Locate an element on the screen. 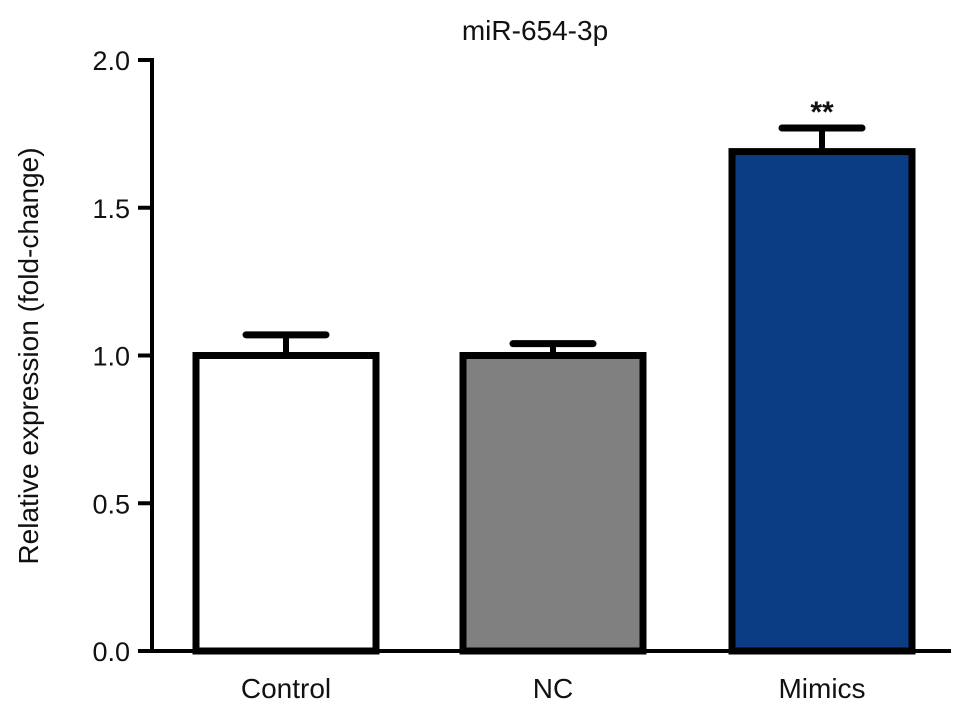  y-tick-label: 1.0 is located at coordinates (111, 357).